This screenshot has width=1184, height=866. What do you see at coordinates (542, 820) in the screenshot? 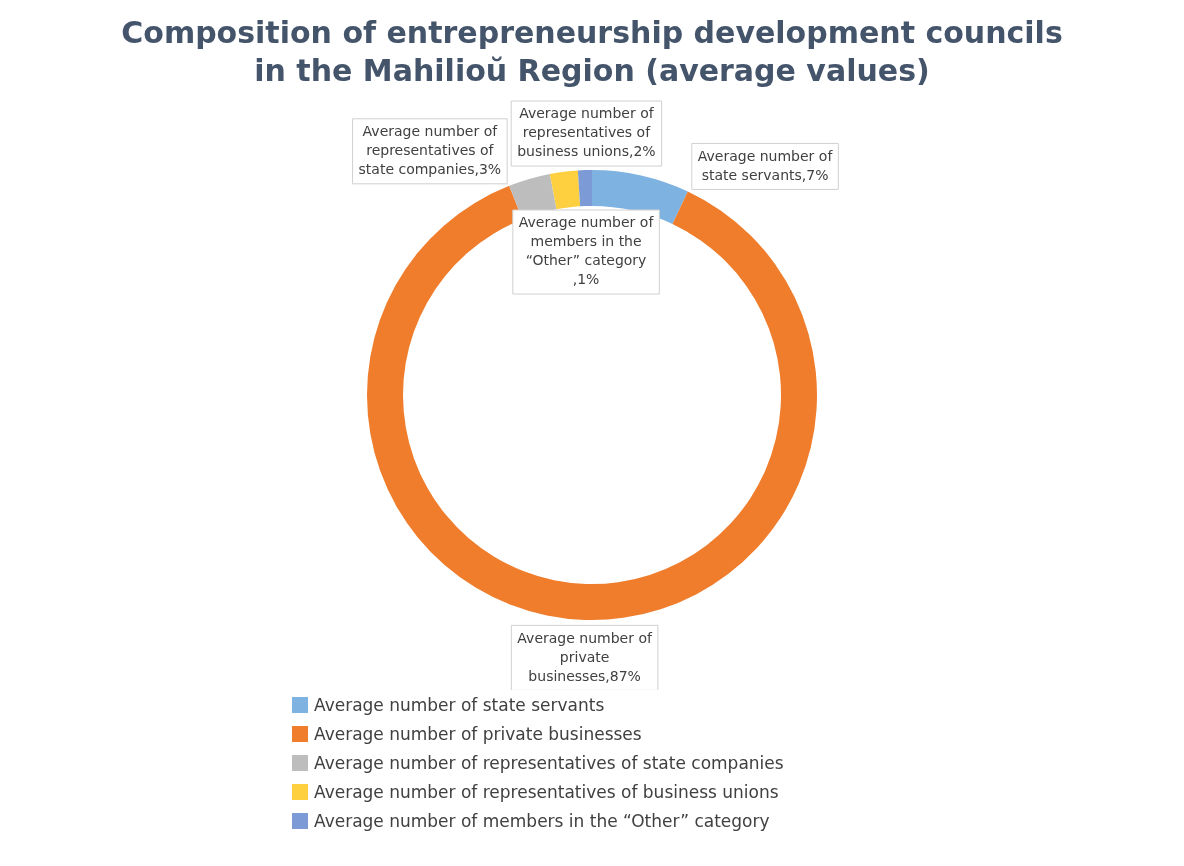
I see `legend-label: Average number of members in the “Other” category` at bounding box center [542, 820].